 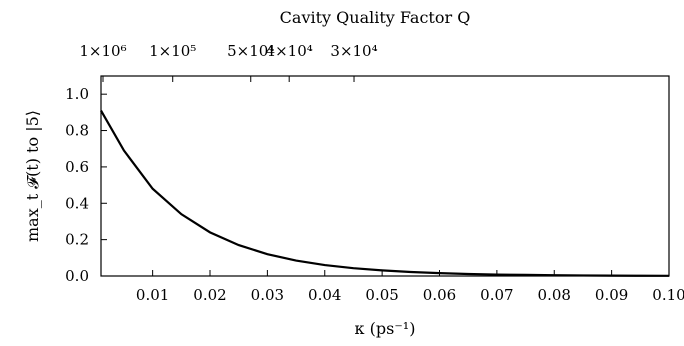 What do you see at coordinates (102, 51) in the screenshot?
I see `top-tick-label: 1×10⁶` at bounding box center [102, 51].